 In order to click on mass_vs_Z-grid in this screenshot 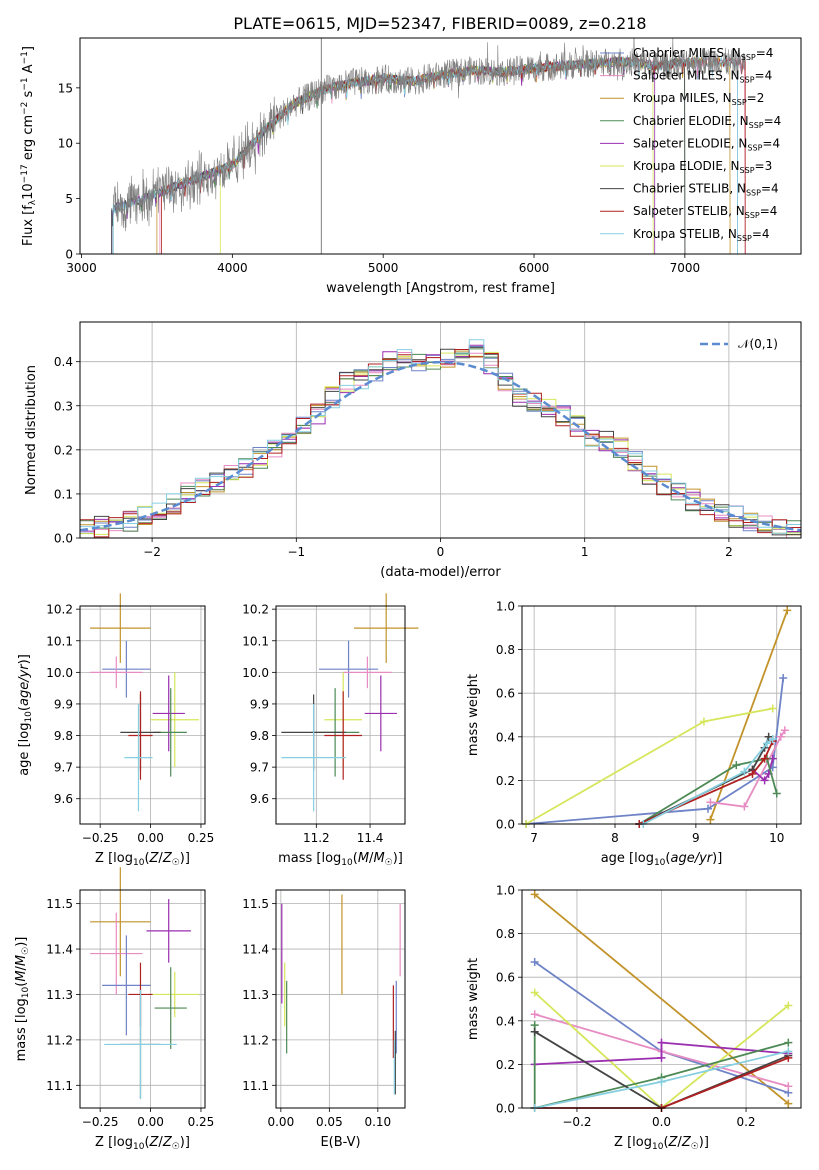, I will do `click(142, 999)`.